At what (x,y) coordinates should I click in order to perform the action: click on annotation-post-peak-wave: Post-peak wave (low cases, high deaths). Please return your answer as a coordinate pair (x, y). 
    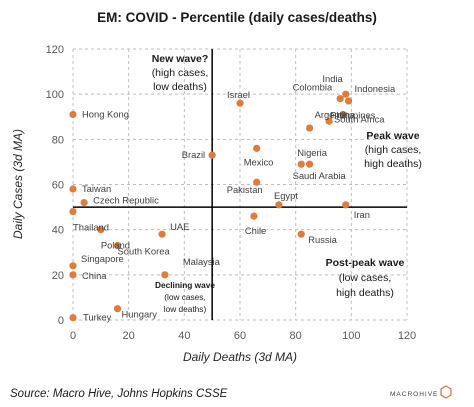
    Looking at the image, I should click on (365, 278).